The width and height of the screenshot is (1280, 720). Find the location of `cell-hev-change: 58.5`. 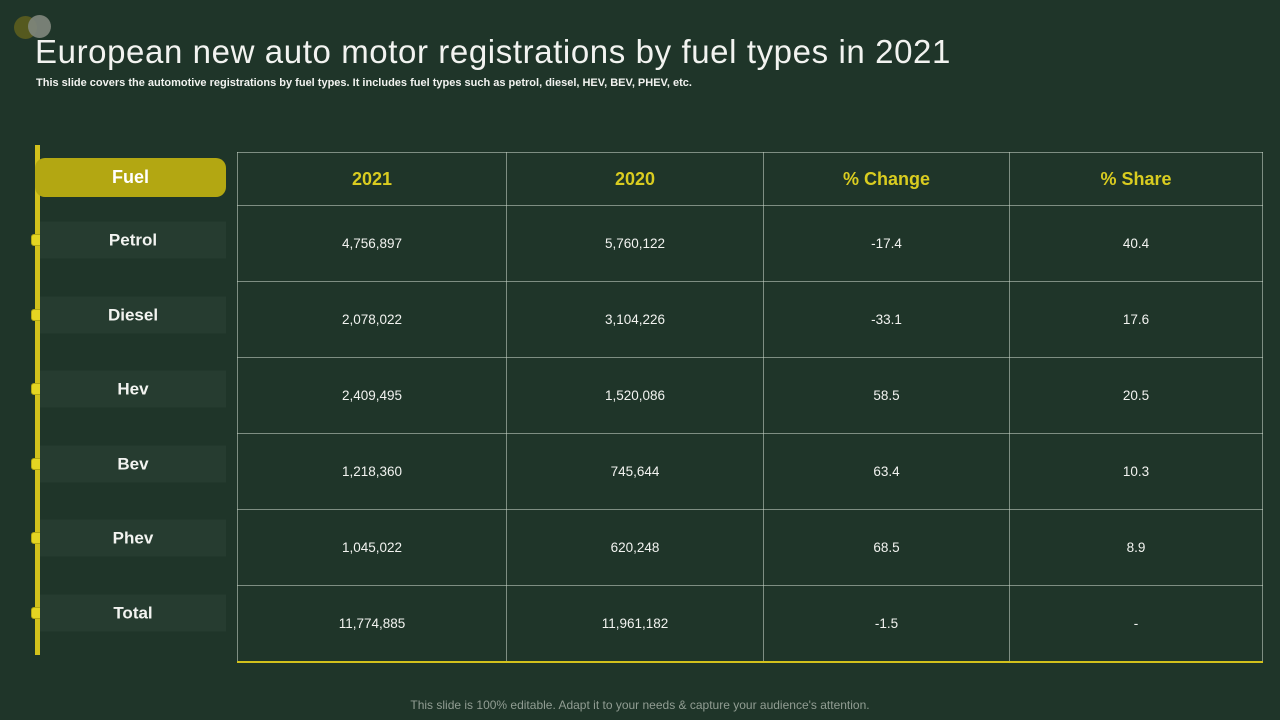

cell-hev-change: 58.5 is located at coordinates (886, 395).